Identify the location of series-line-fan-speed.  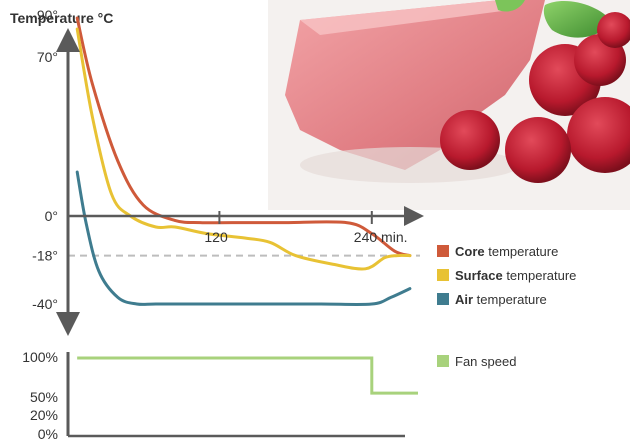
(247, 375).